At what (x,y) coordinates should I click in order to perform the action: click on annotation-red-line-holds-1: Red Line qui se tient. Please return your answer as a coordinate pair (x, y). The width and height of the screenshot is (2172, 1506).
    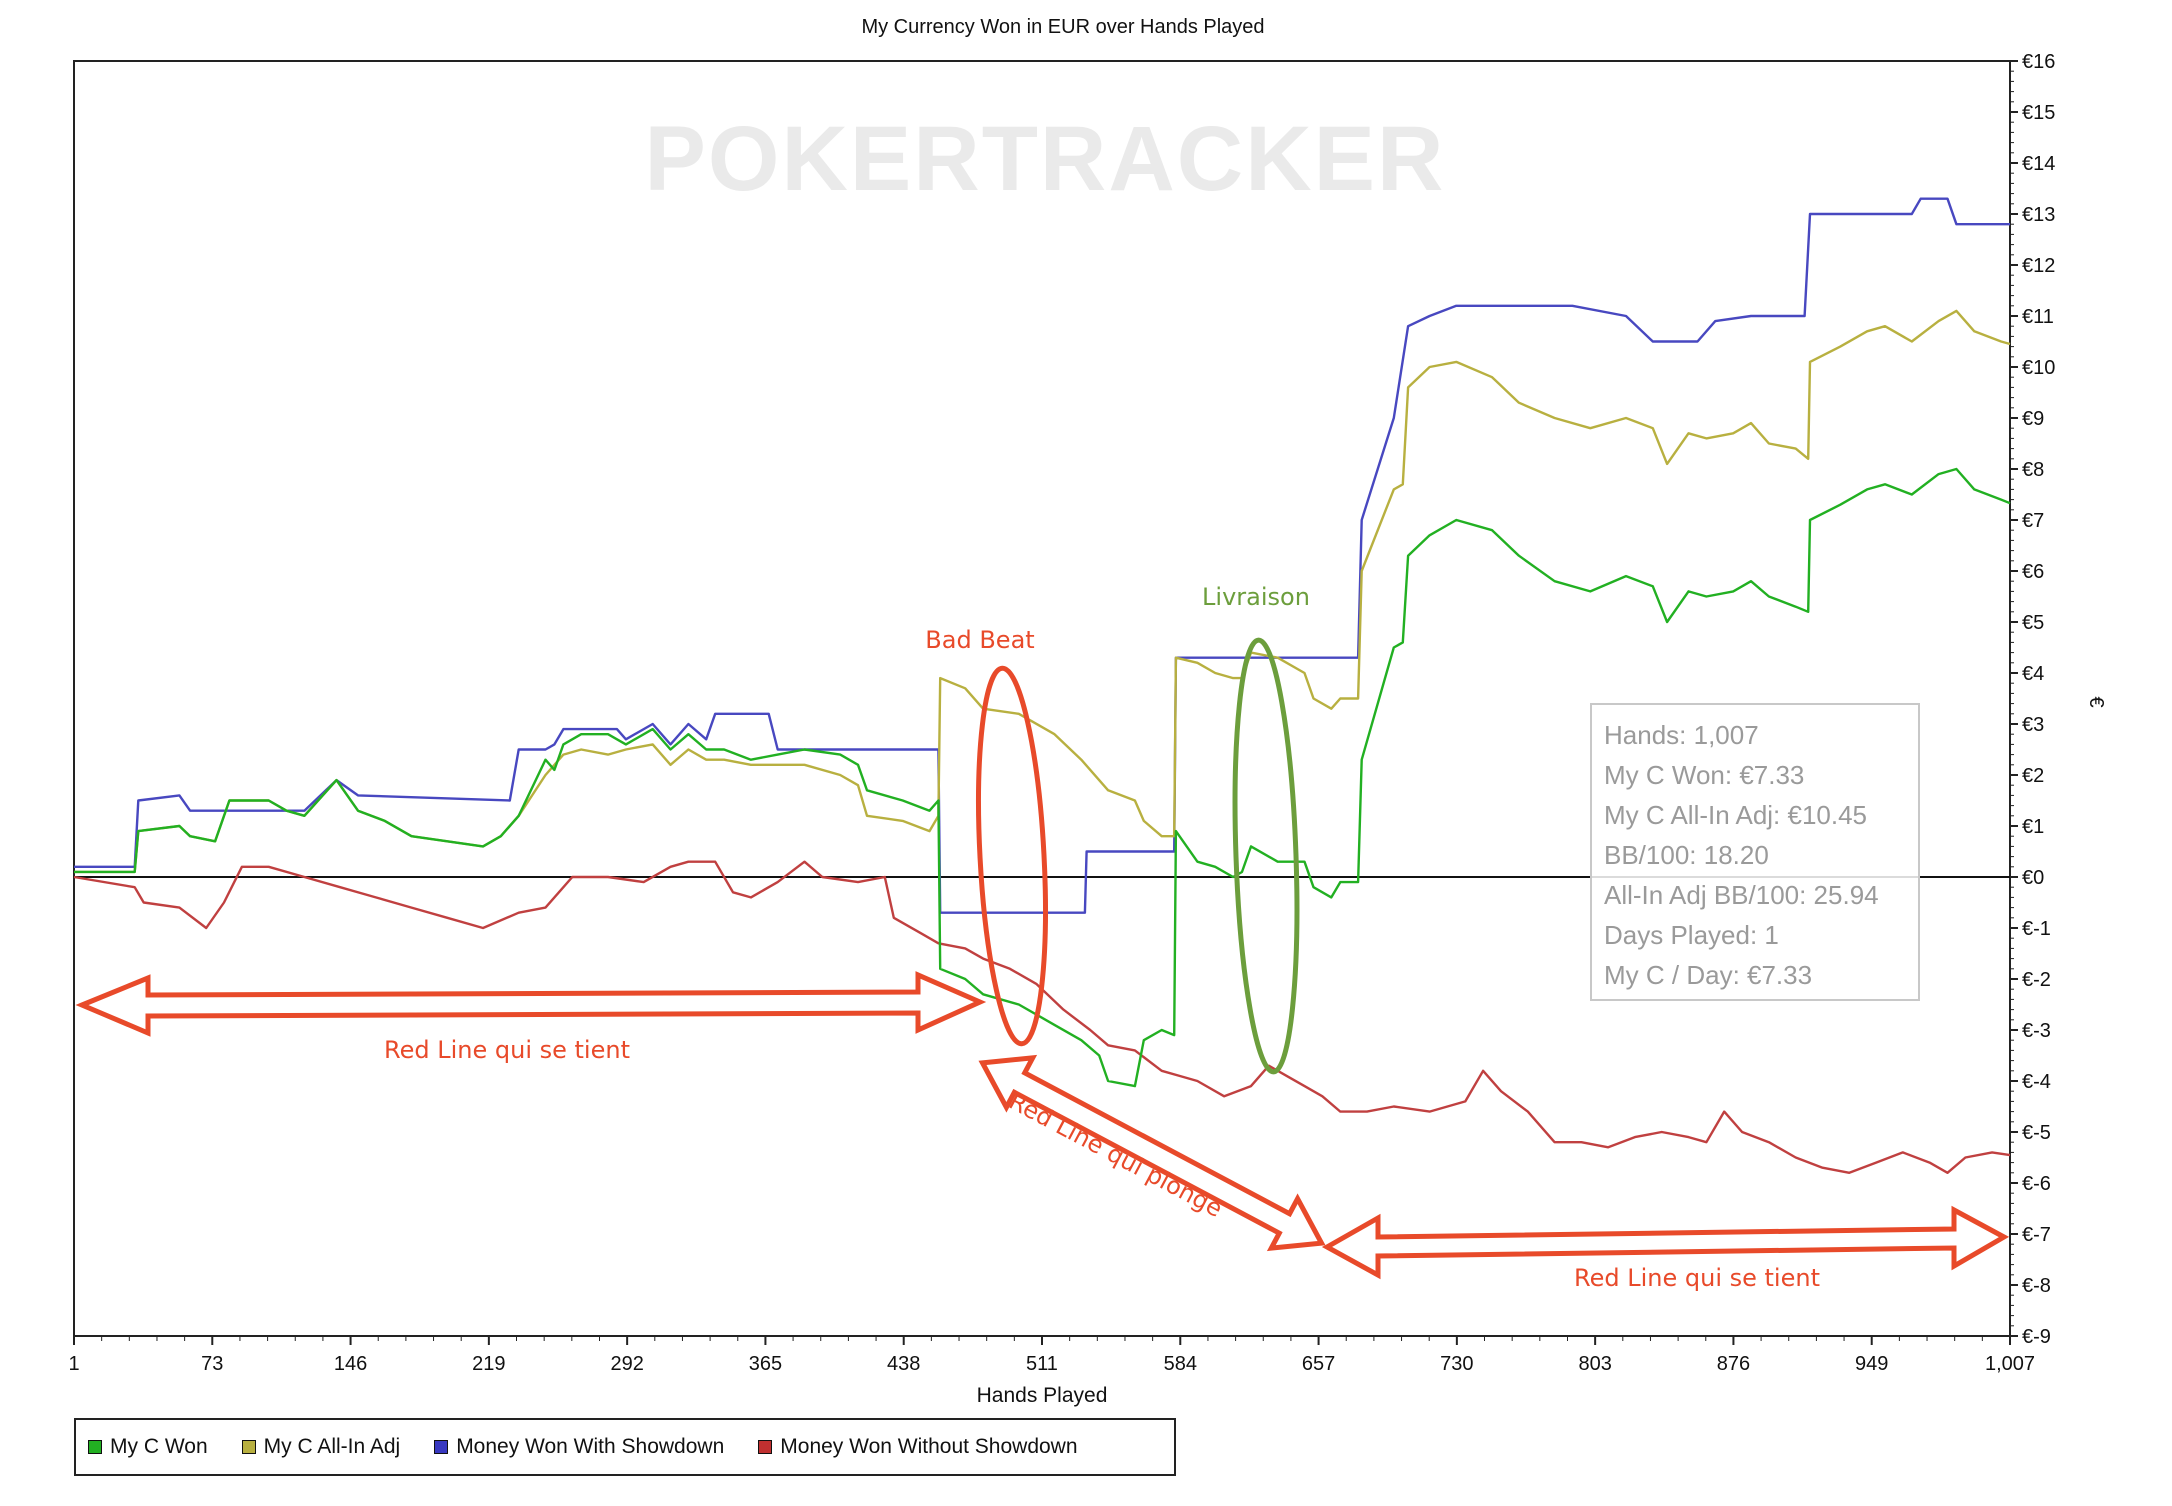
    Looking at the image, I should click on (507, 1050).